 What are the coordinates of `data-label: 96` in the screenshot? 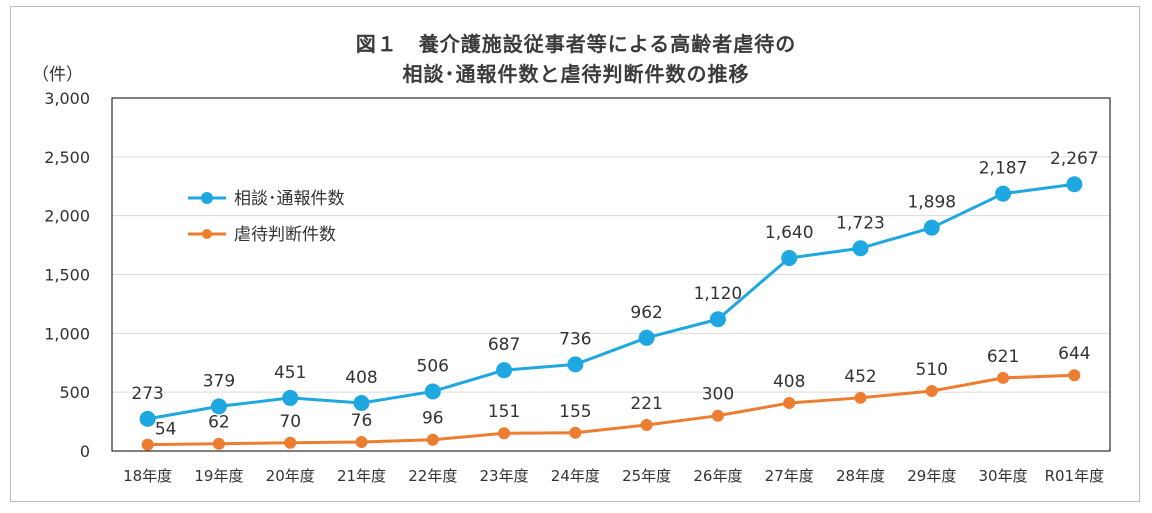 It's located at (433, 419).